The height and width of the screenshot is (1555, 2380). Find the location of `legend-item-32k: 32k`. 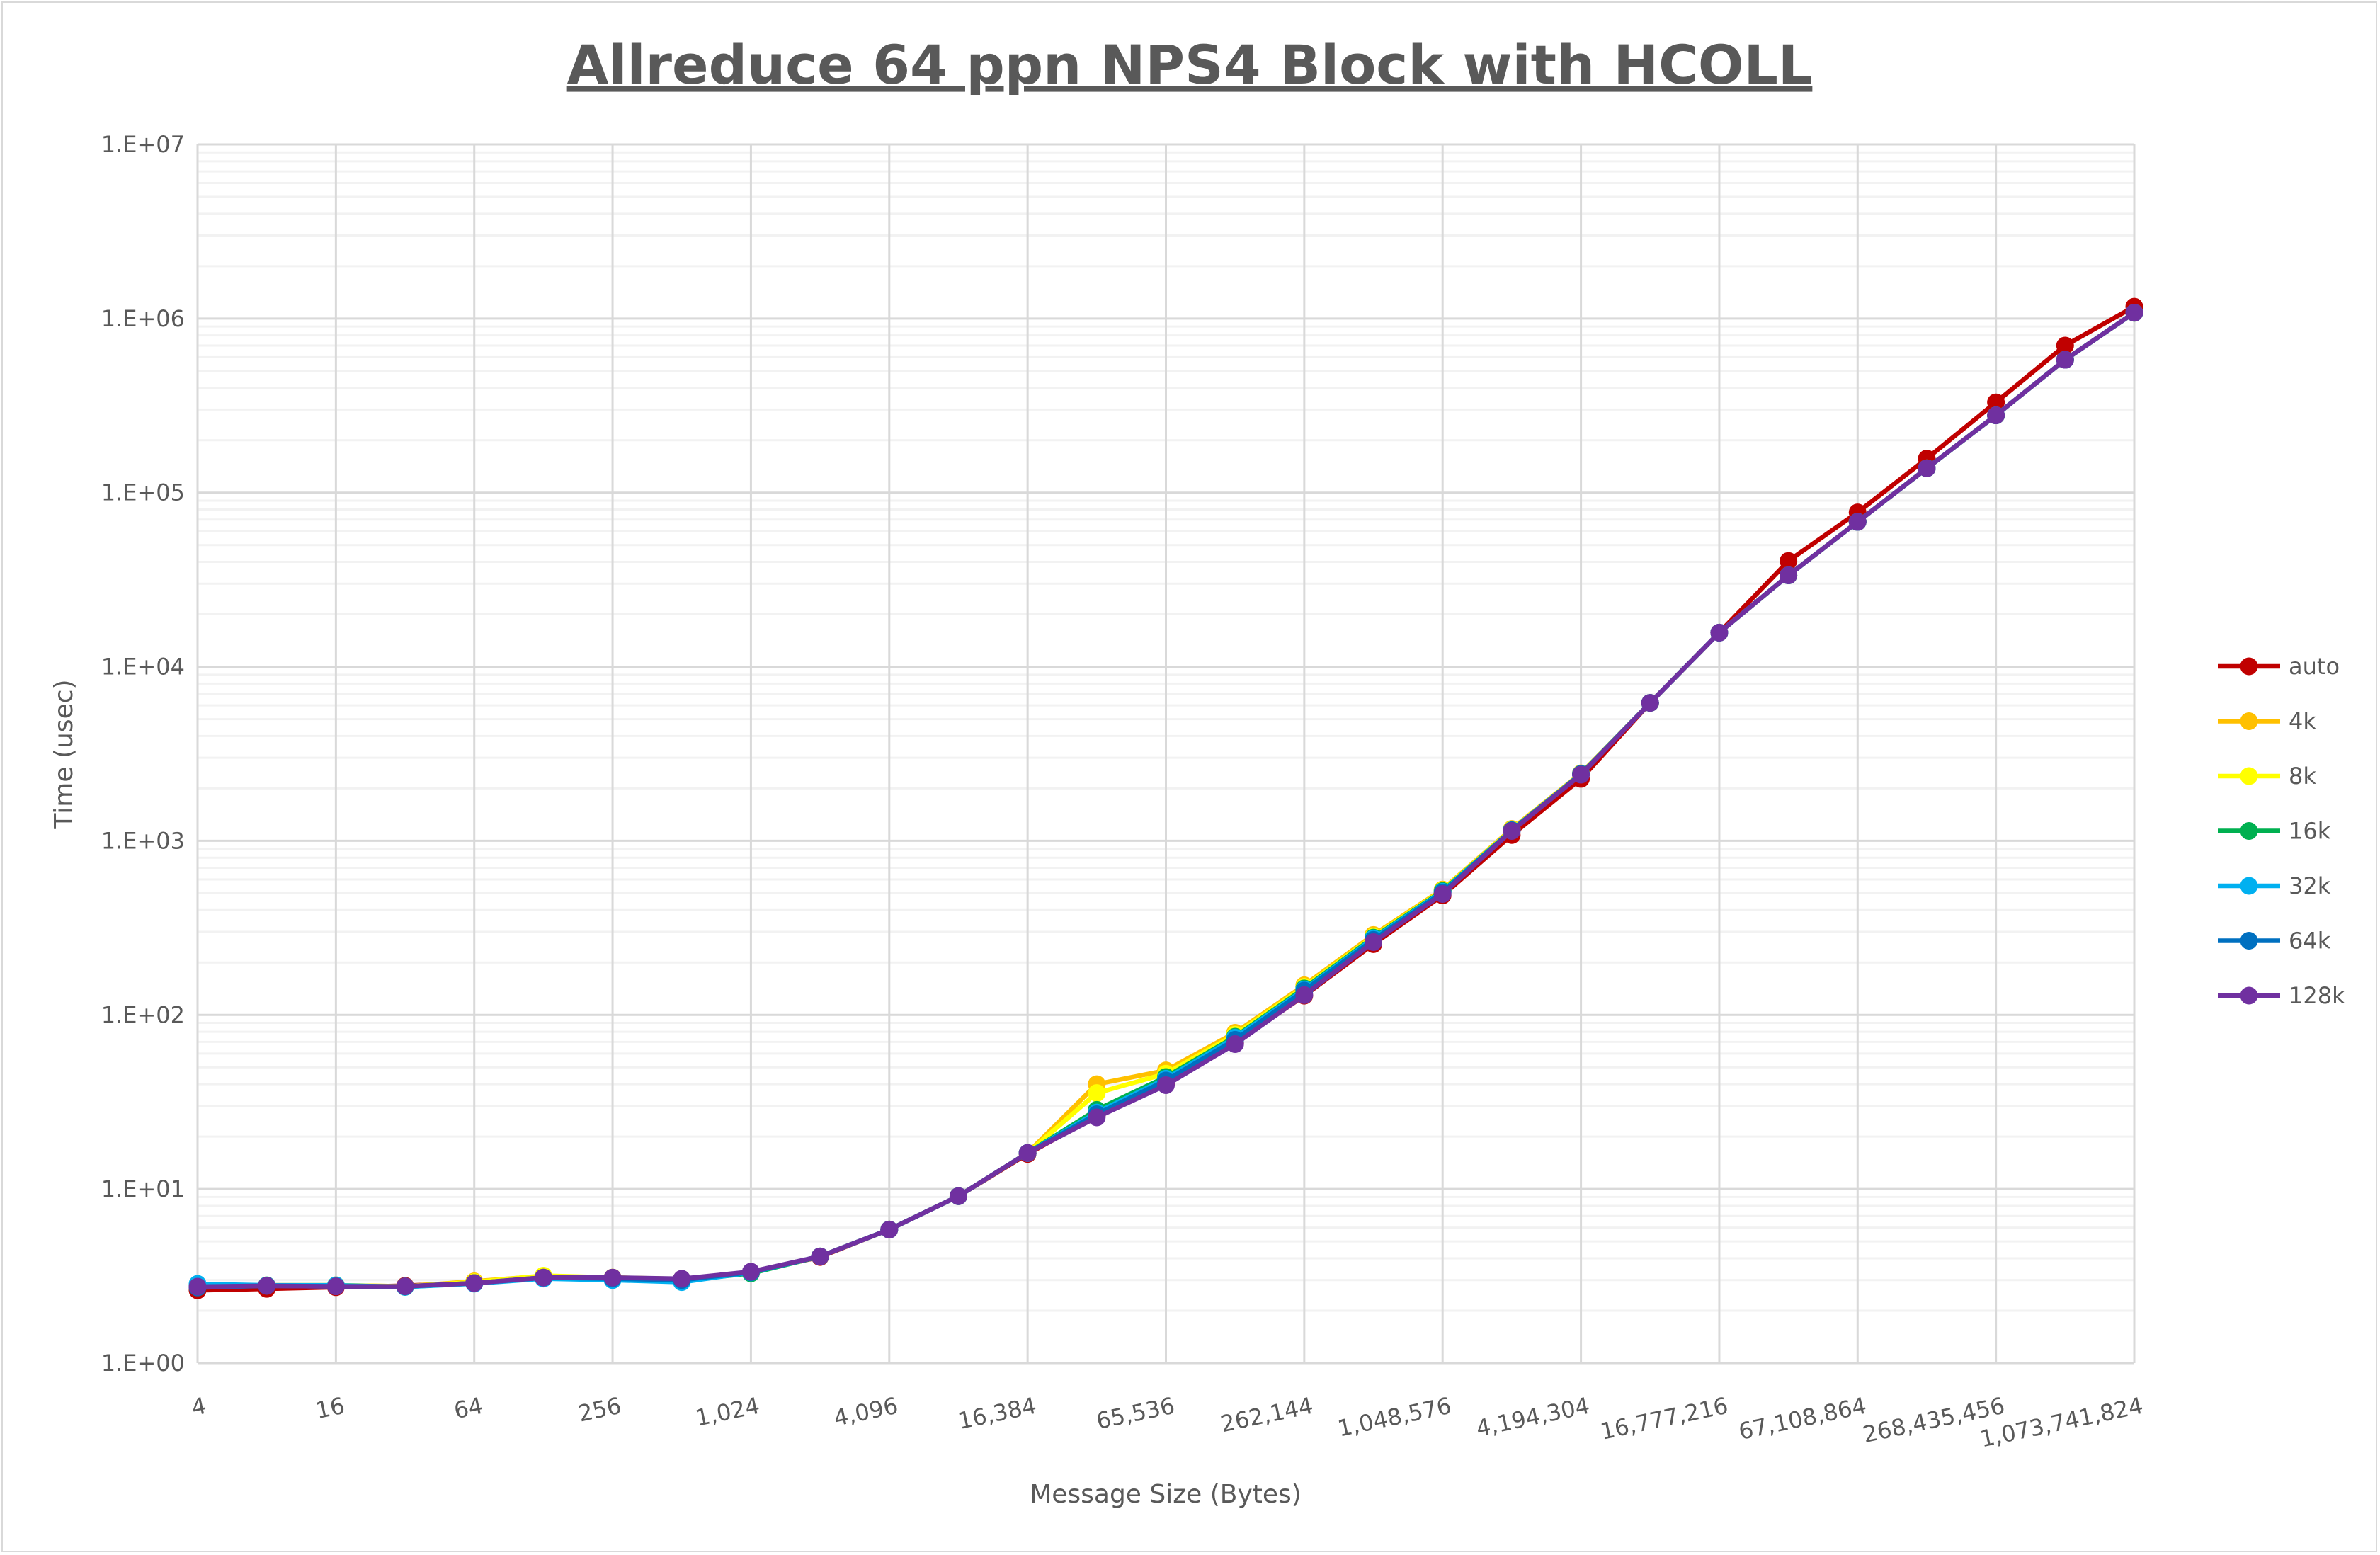

legend-item-32k: 32k is located at coordinates (2274, 885).